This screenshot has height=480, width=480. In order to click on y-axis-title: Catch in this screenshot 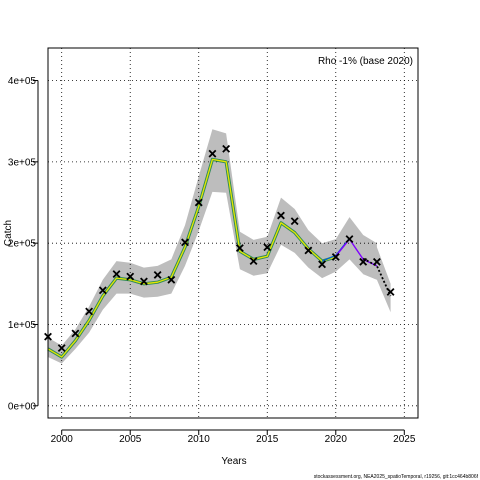, I will do `click(8, 233)`.